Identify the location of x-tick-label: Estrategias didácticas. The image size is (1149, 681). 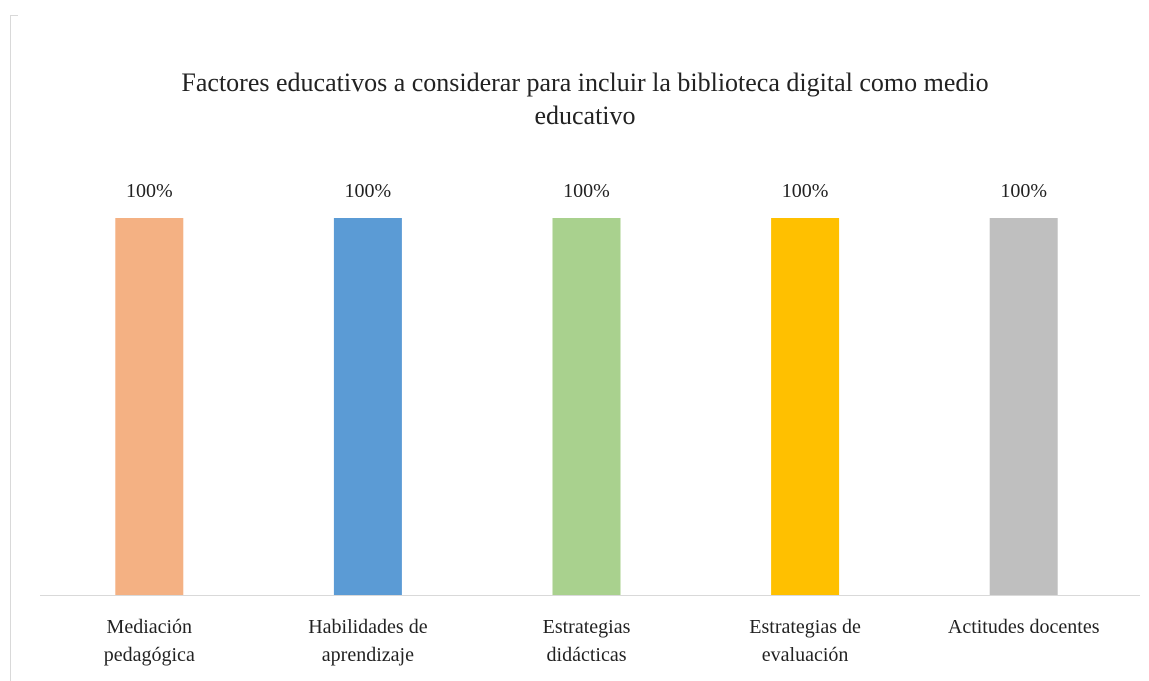
(586, 641).